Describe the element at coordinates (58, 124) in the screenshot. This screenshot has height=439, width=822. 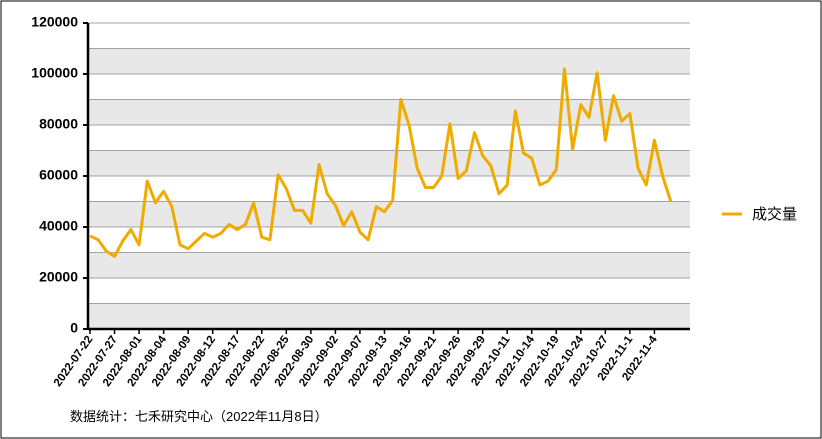
I see `y-tick-label: 80000` at that location.